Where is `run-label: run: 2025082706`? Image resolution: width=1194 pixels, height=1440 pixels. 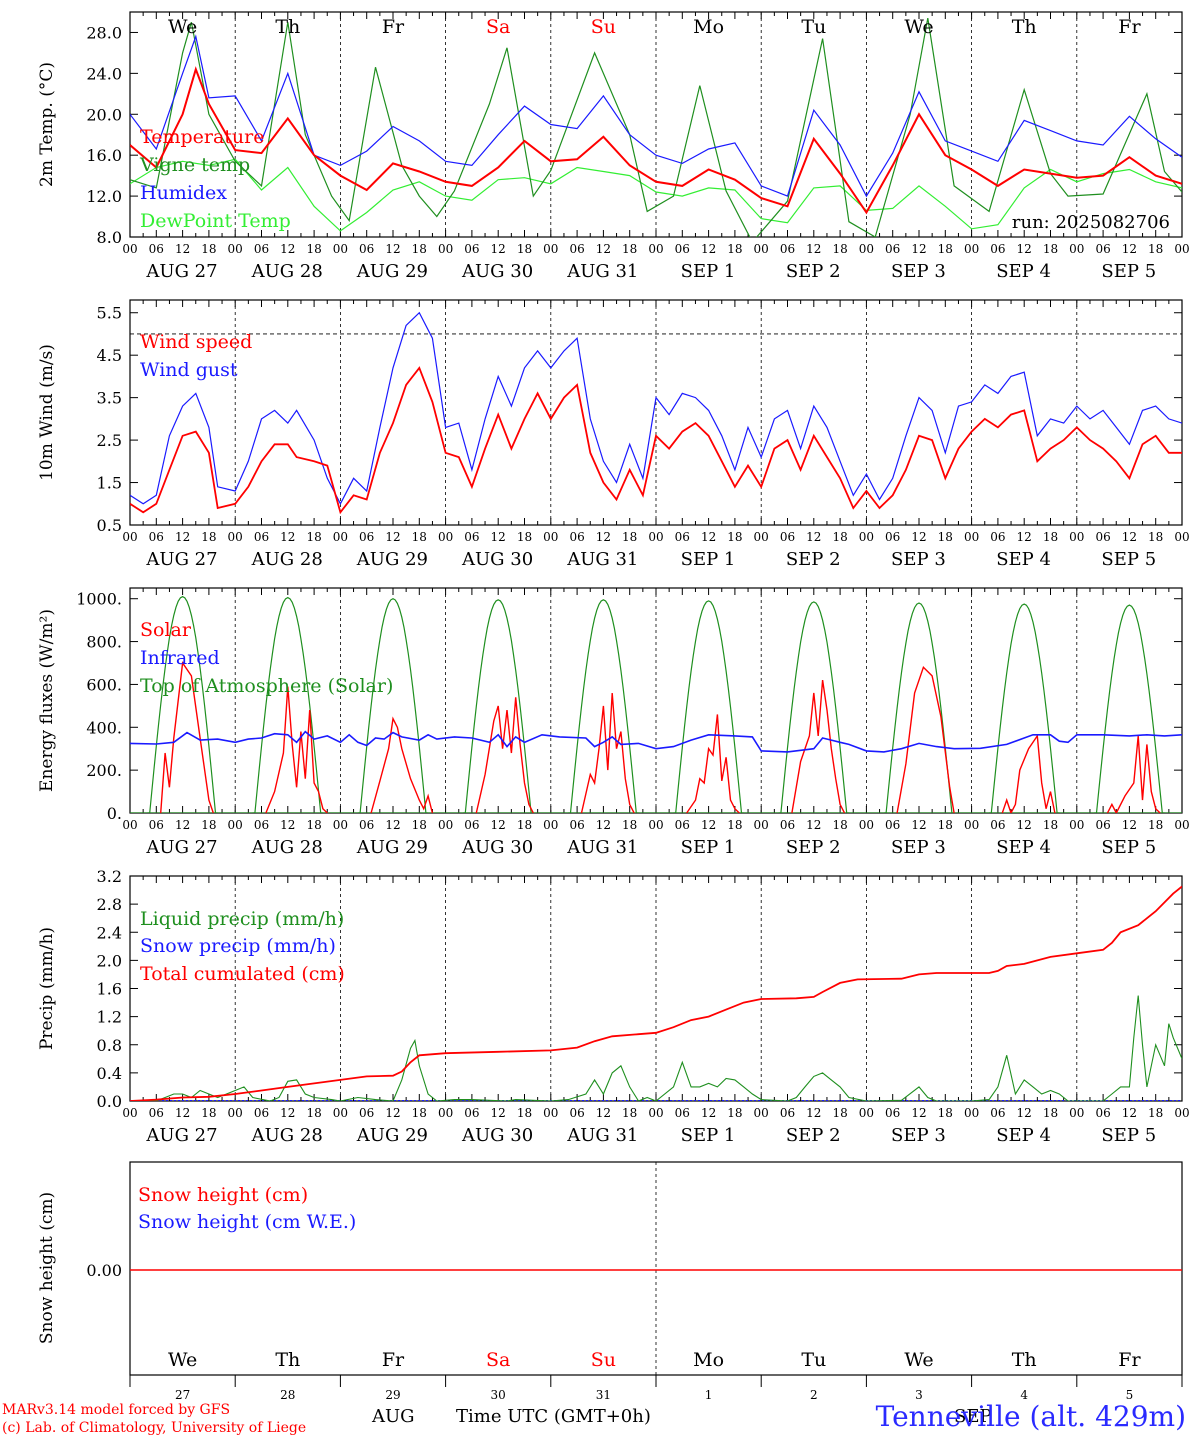 run-label: run: 2025082706 is located at coordinates (1091, 222).